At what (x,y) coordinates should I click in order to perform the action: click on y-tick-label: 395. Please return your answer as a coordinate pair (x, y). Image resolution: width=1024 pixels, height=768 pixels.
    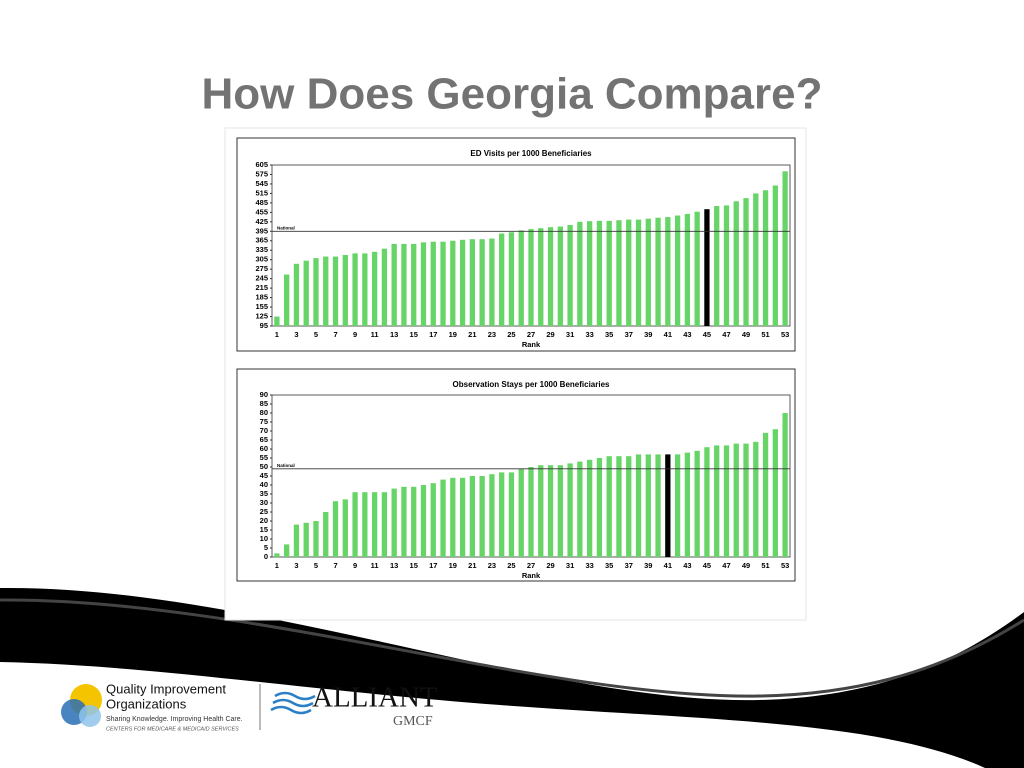
    Looking at the image, I should click on (261, 230).